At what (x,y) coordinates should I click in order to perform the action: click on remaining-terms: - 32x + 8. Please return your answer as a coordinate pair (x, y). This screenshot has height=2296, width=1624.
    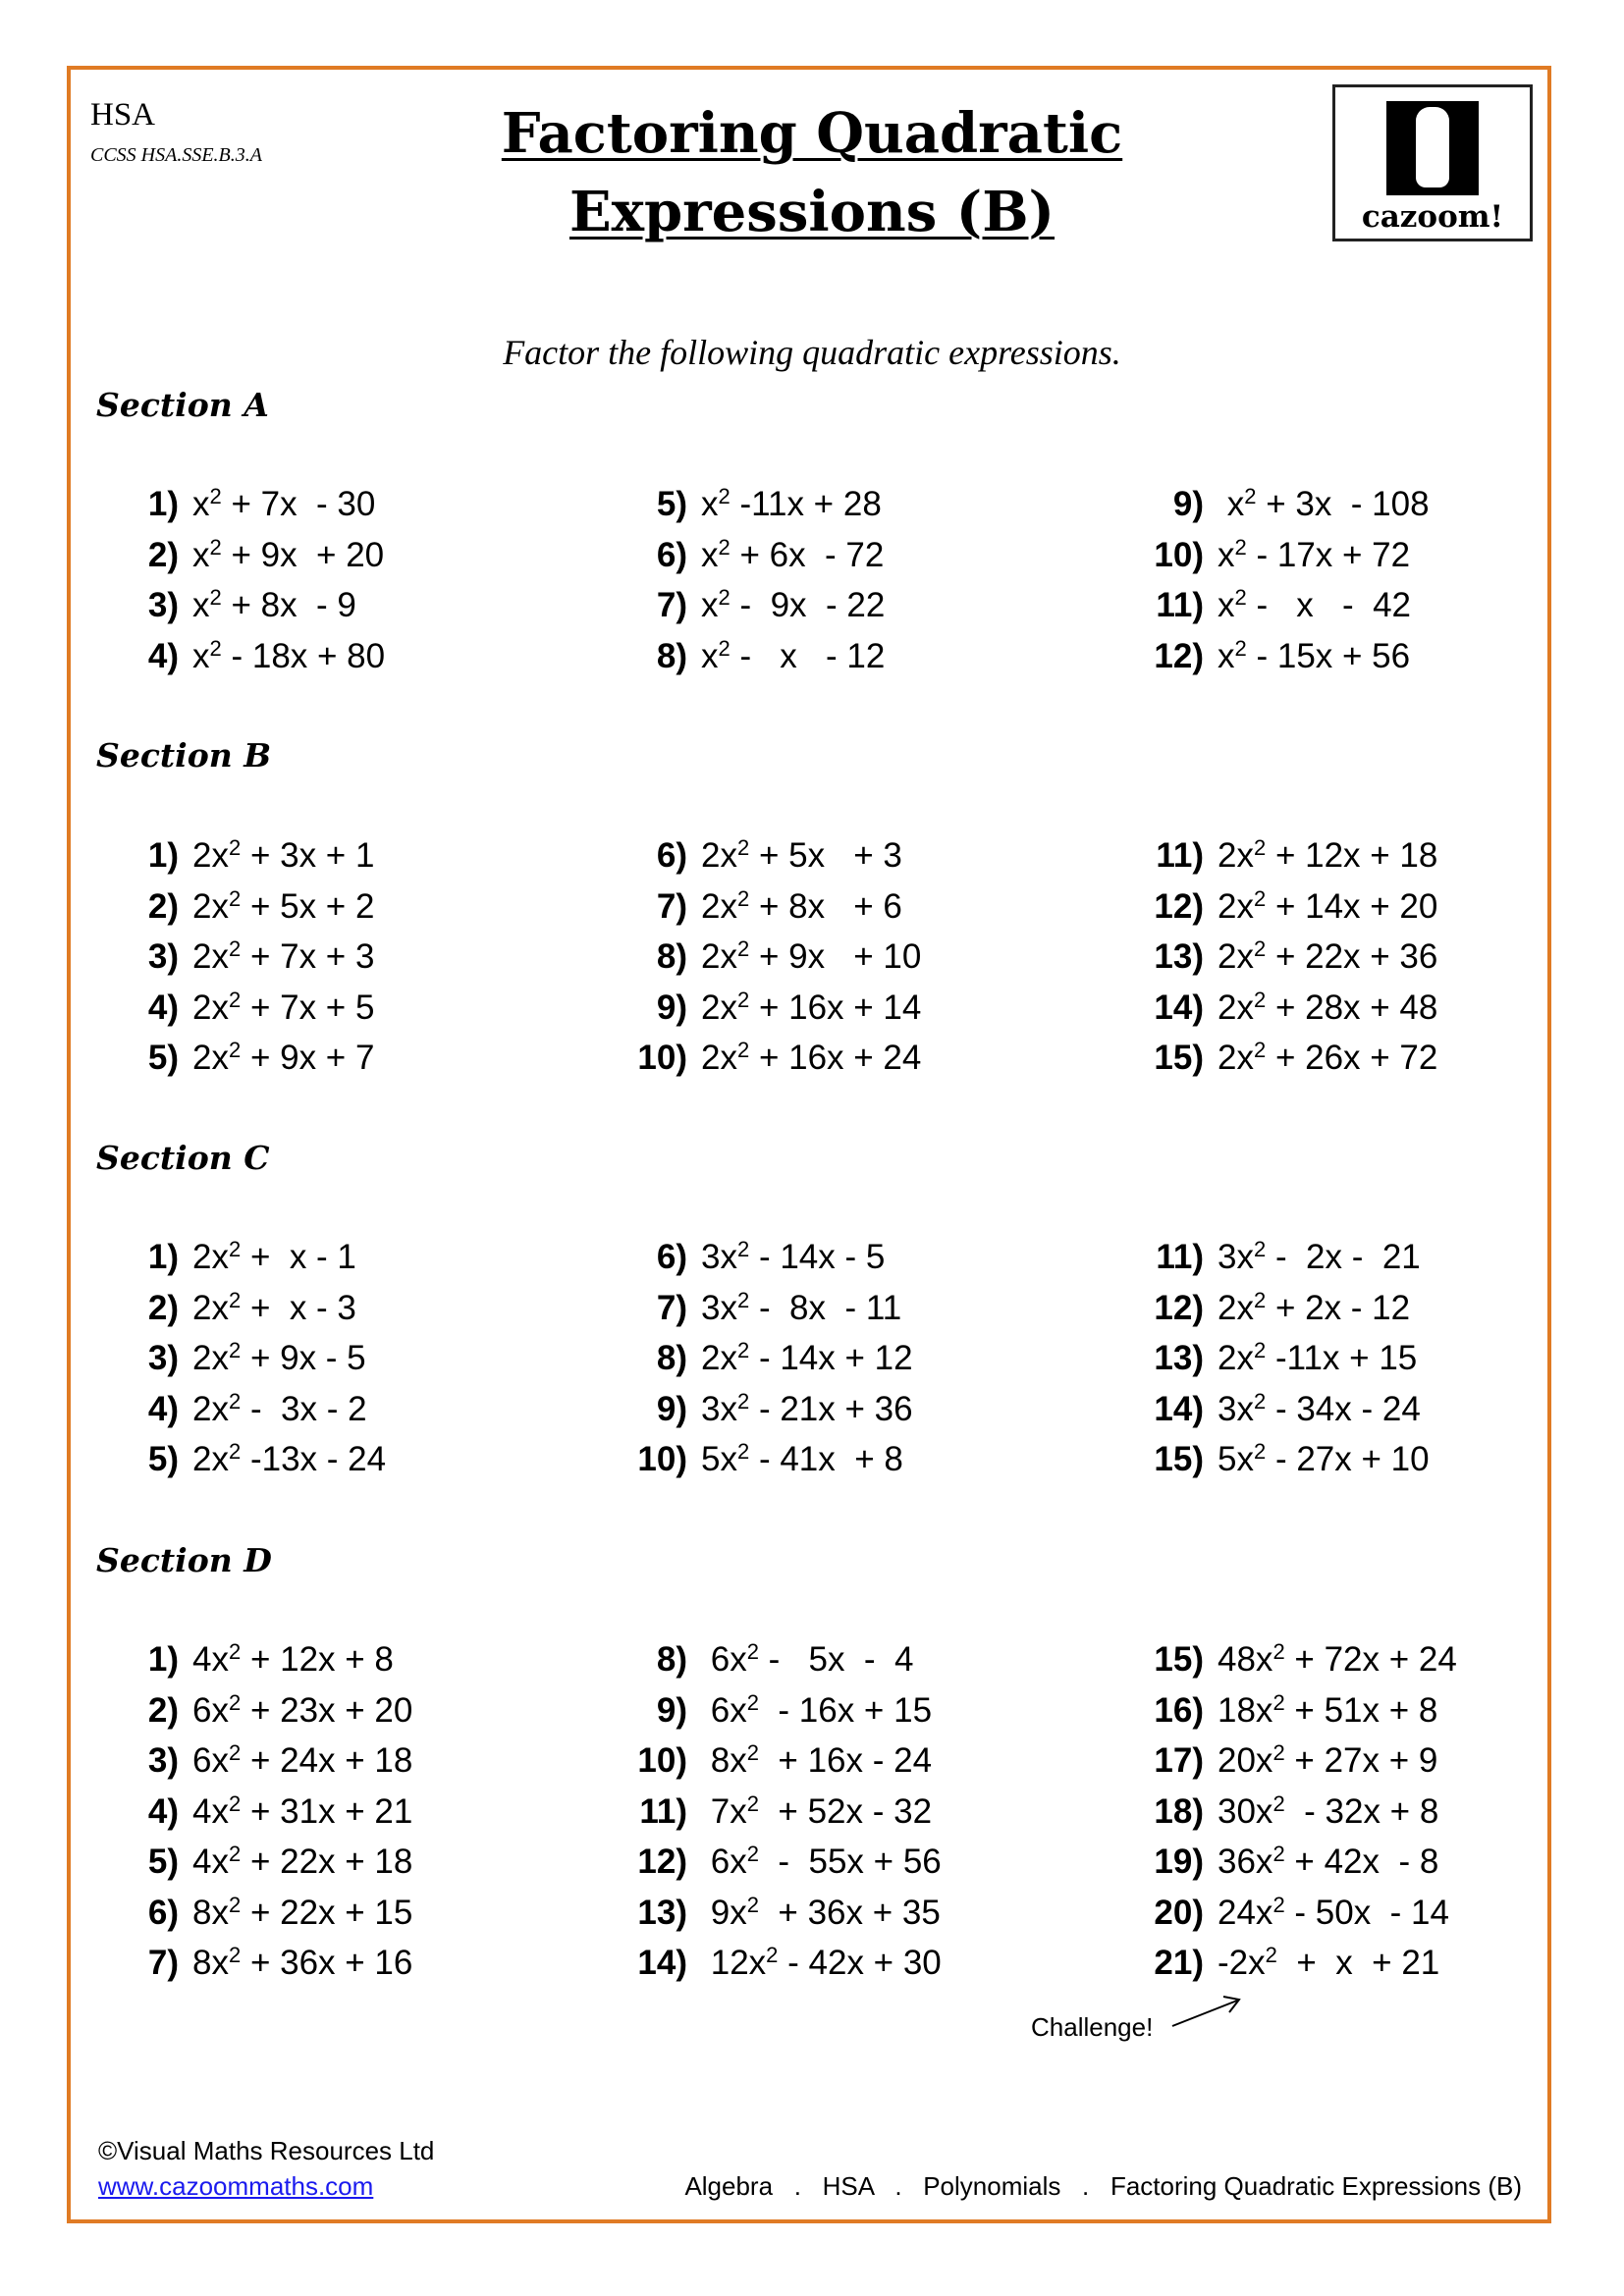
    Looking at the image, I should click on (1361, 1812).